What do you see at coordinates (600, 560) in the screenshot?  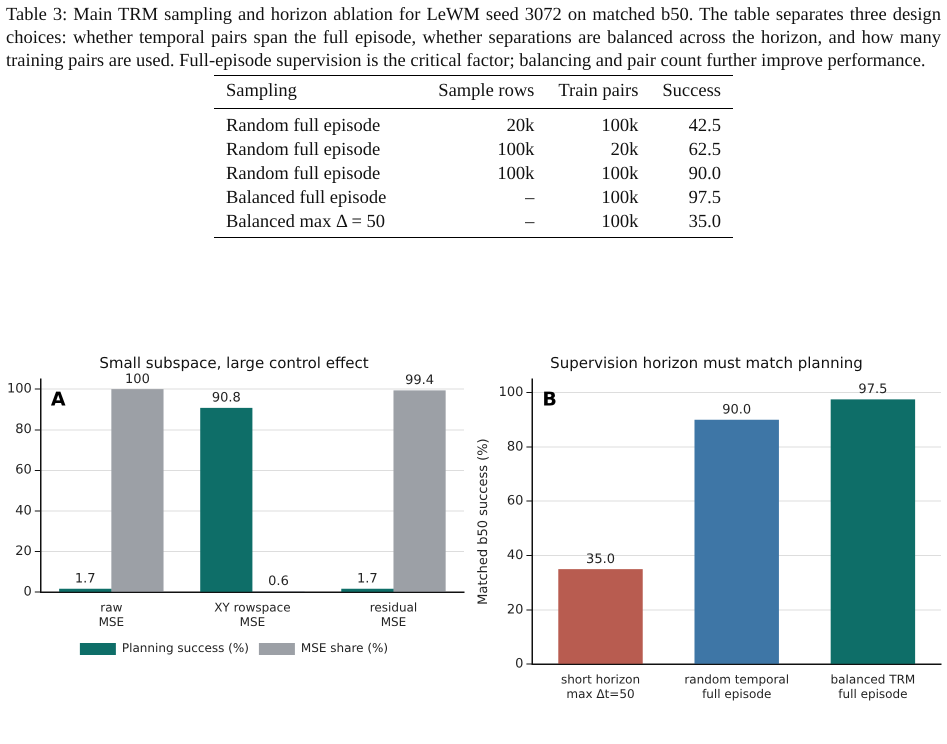 I see `data-label: 35.0` at bounding box center [600, 560].